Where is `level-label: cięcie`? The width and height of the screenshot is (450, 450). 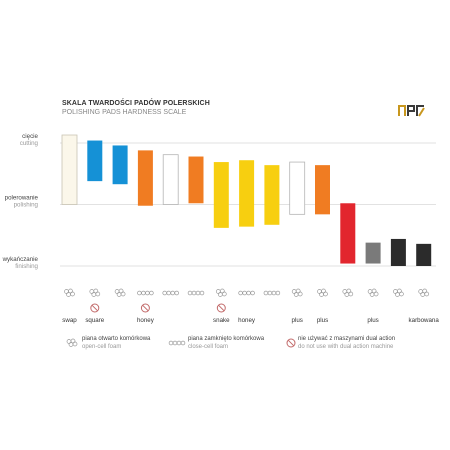
level-label: cięcie is located at coordinates (30, 136).